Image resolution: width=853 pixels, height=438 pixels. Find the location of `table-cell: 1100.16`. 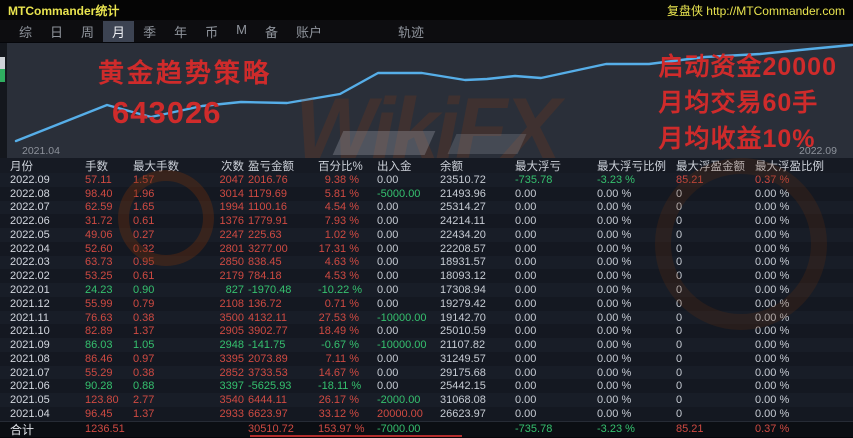

table-cell: 1100.16 is located at coordinates (267, 207).